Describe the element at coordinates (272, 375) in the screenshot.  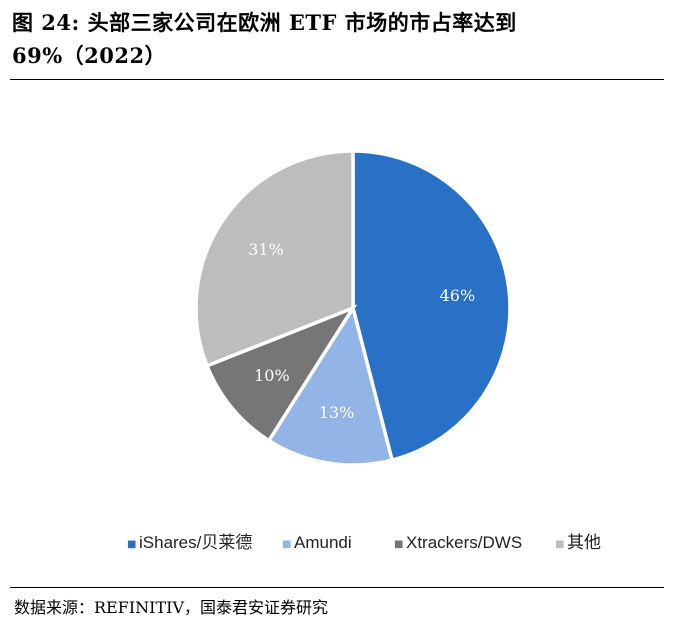
I see `slice-value-label: 10%` at that location.